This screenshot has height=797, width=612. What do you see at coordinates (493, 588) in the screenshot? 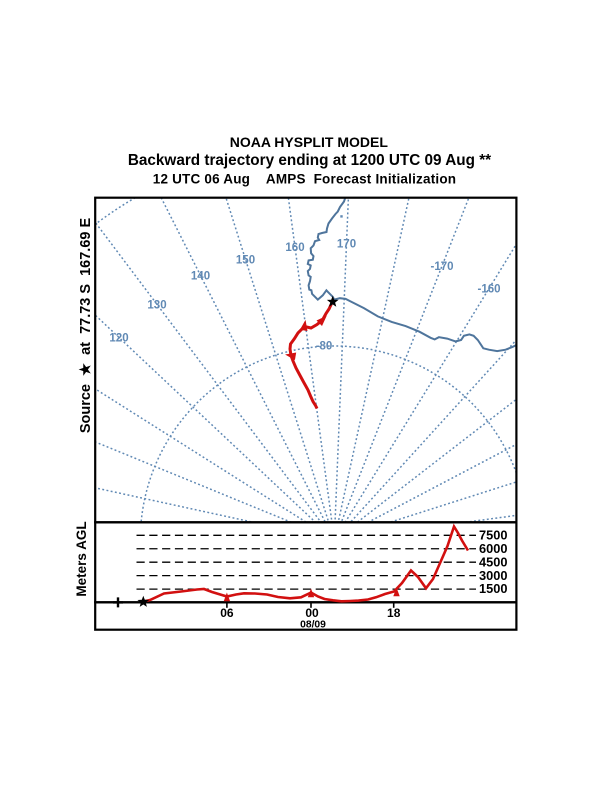
I see `svg-text: 1500` at bounding box center [493, 588].